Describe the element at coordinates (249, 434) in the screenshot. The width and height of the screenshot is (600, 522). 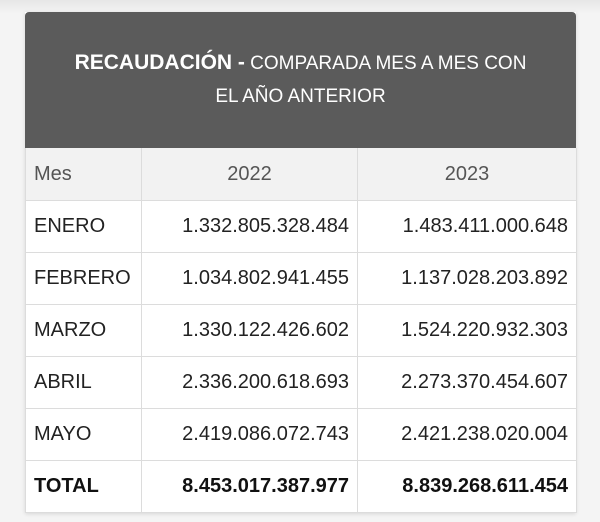
I see `value-2022-cell: 2.419.086.072.743` at that location.